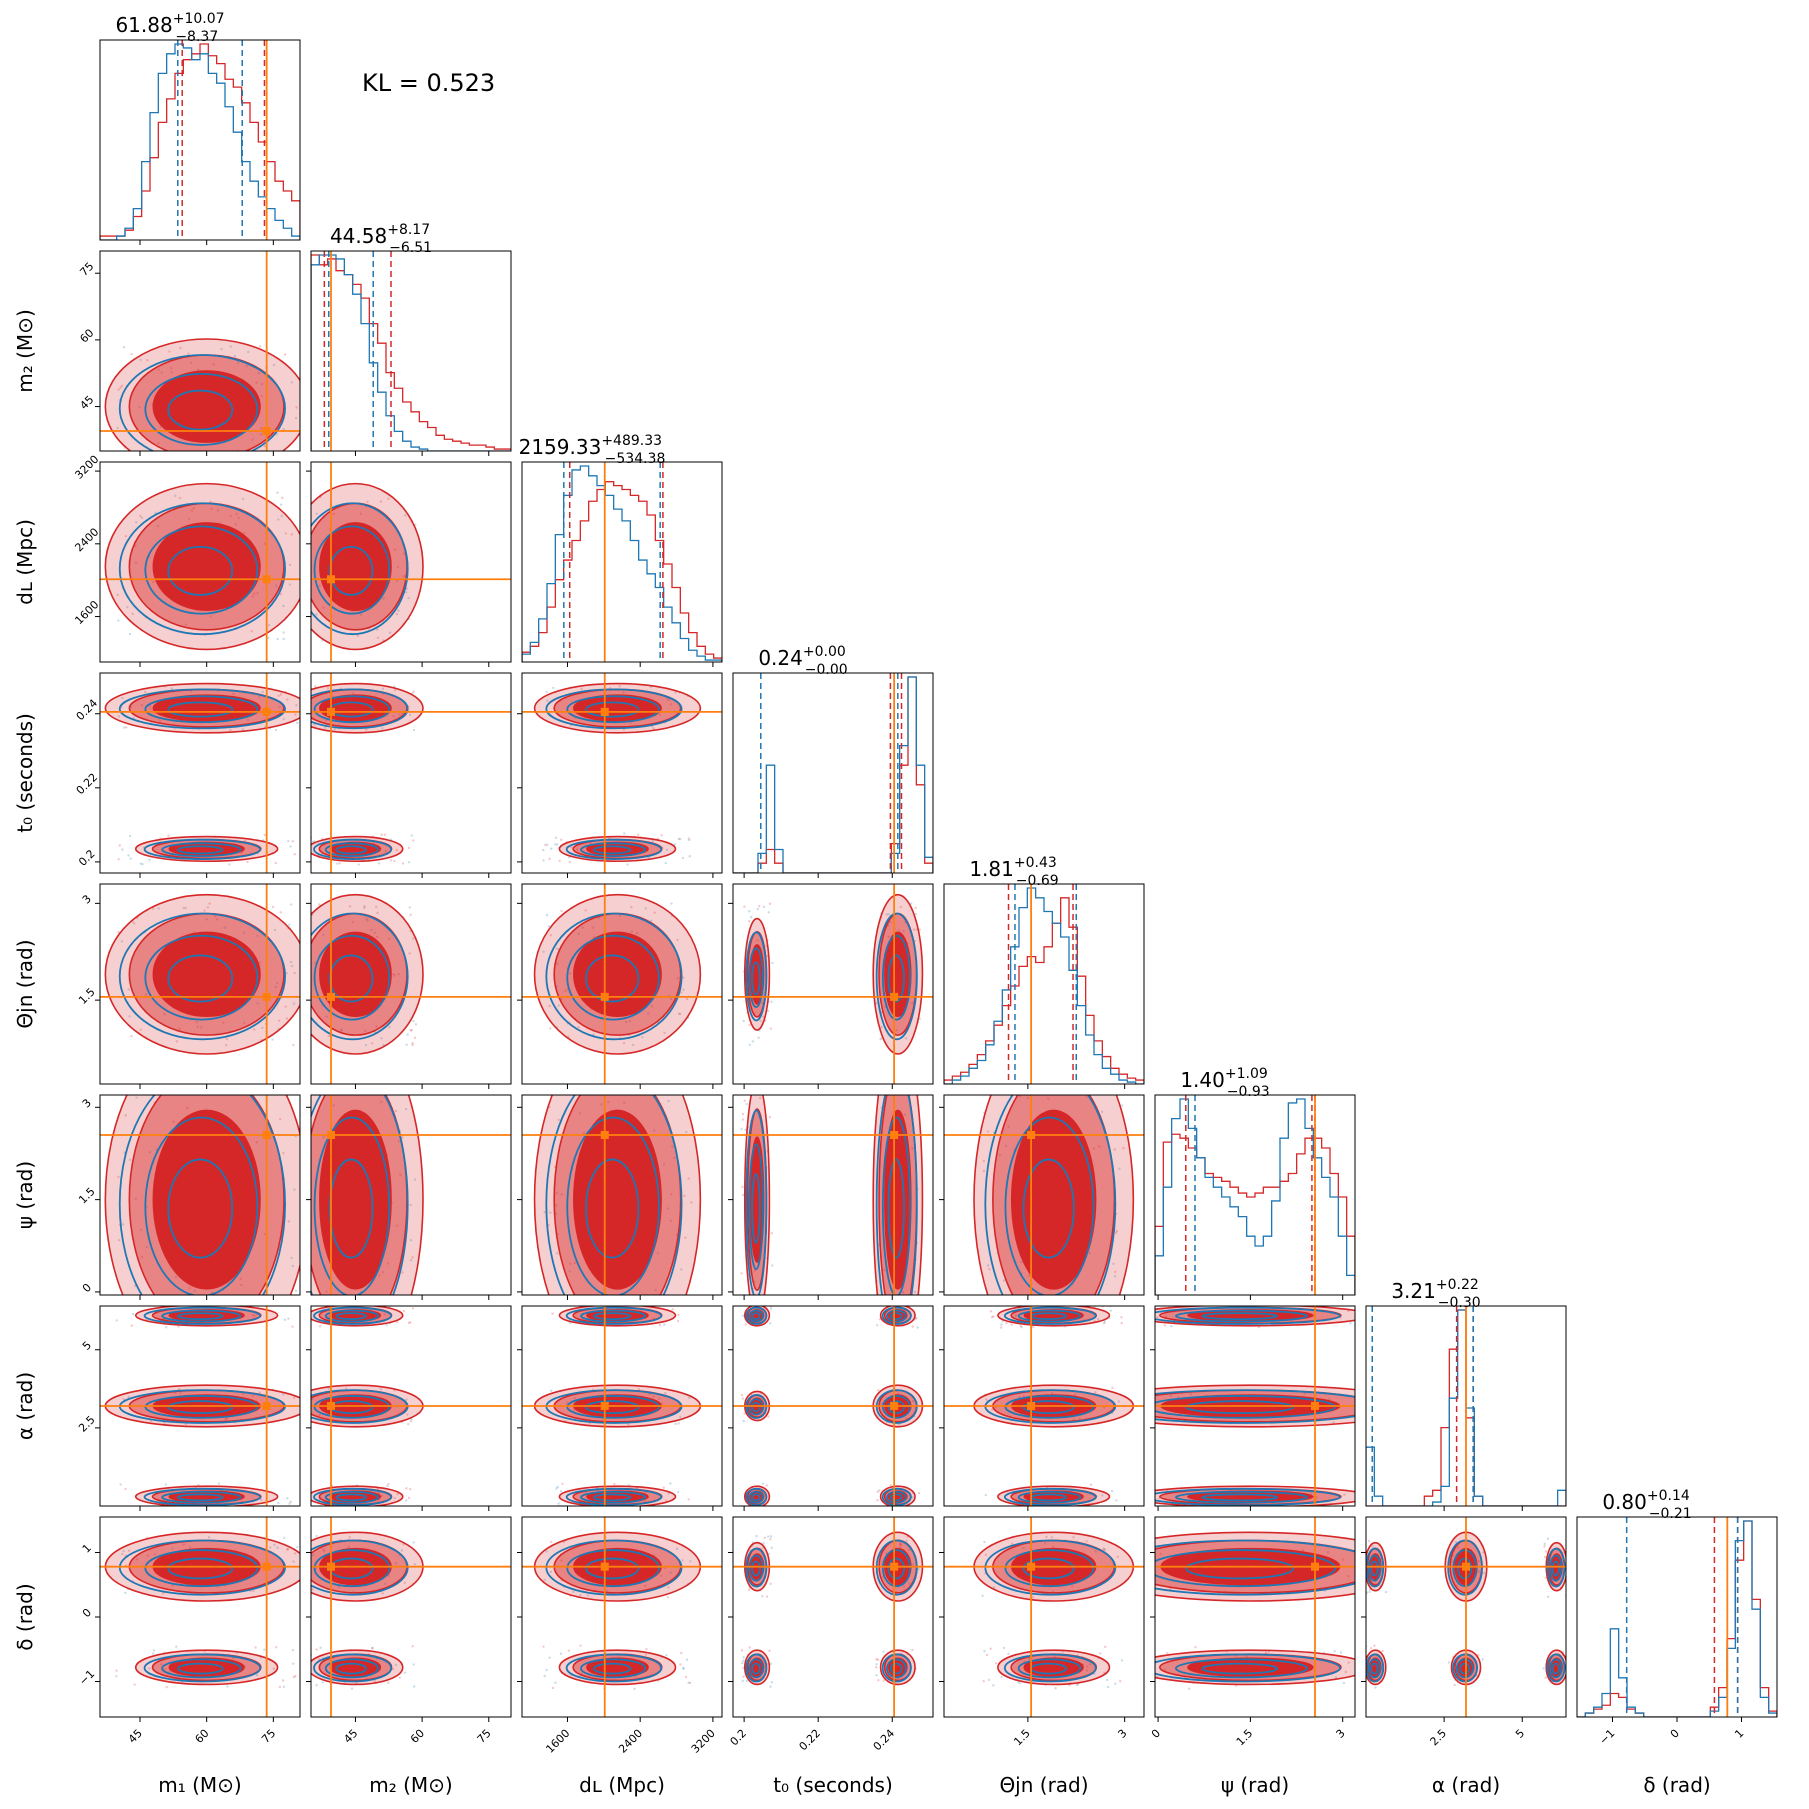 The width and height of the screenshot is (1809, 1809). Describe the element at coordinates (188, 1408) in the screenshot. I see `contour-panel-m1-alpha: 2.55` at that location.